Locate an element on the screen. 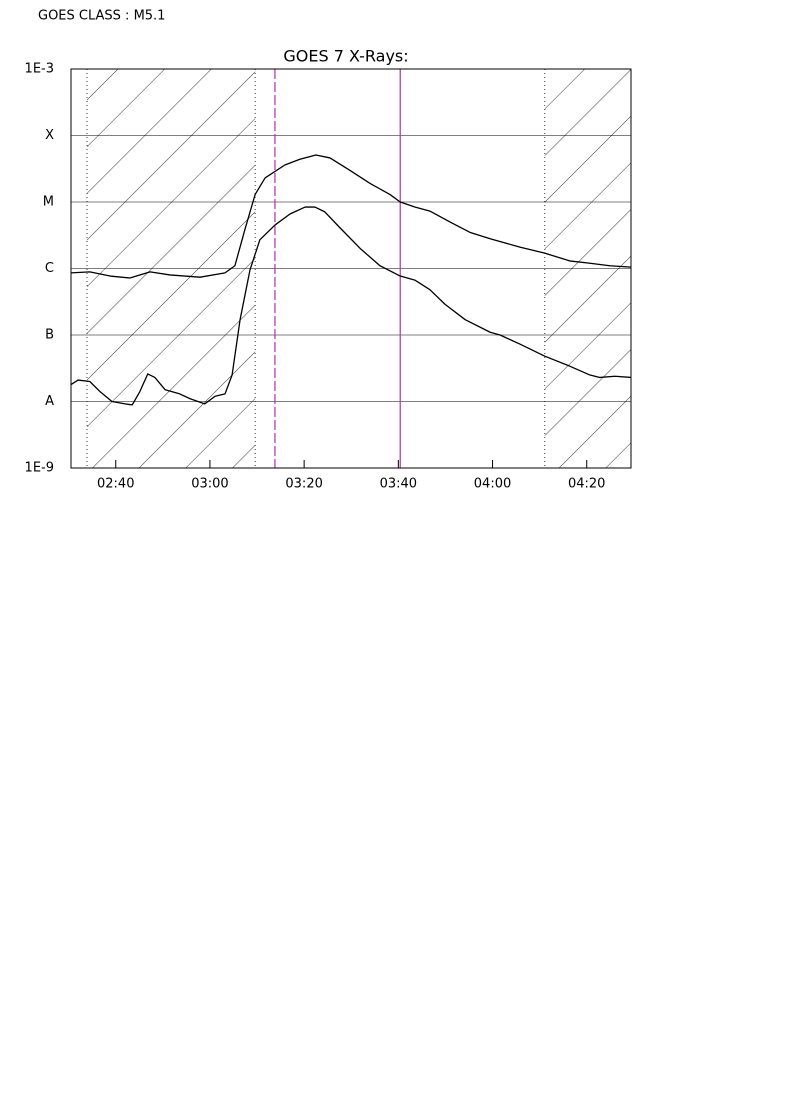 The height and width of the screenshot is (1118, 790). header: GOES CLASS : M5.1 is located at coordinates (101, 16).